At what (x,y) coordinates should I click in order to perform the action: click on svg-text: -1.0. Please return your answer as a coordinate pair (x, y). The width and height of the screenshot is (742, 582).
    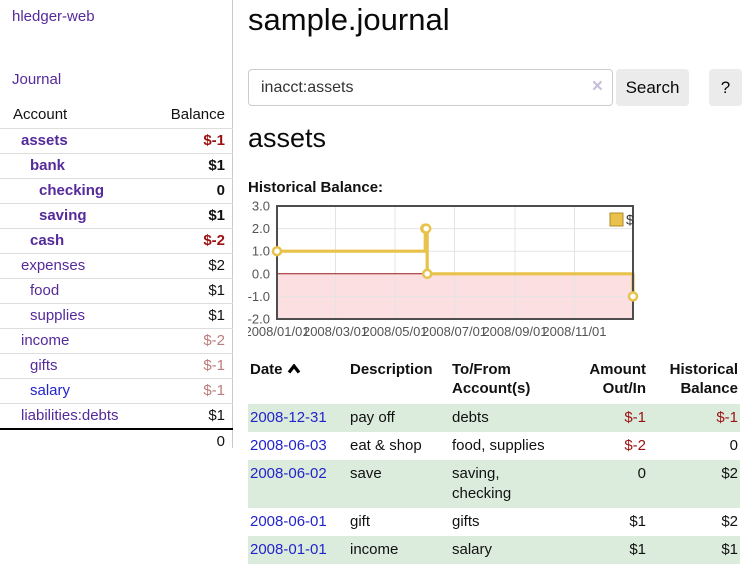
    Looking at the image, I should click on (259, 296).